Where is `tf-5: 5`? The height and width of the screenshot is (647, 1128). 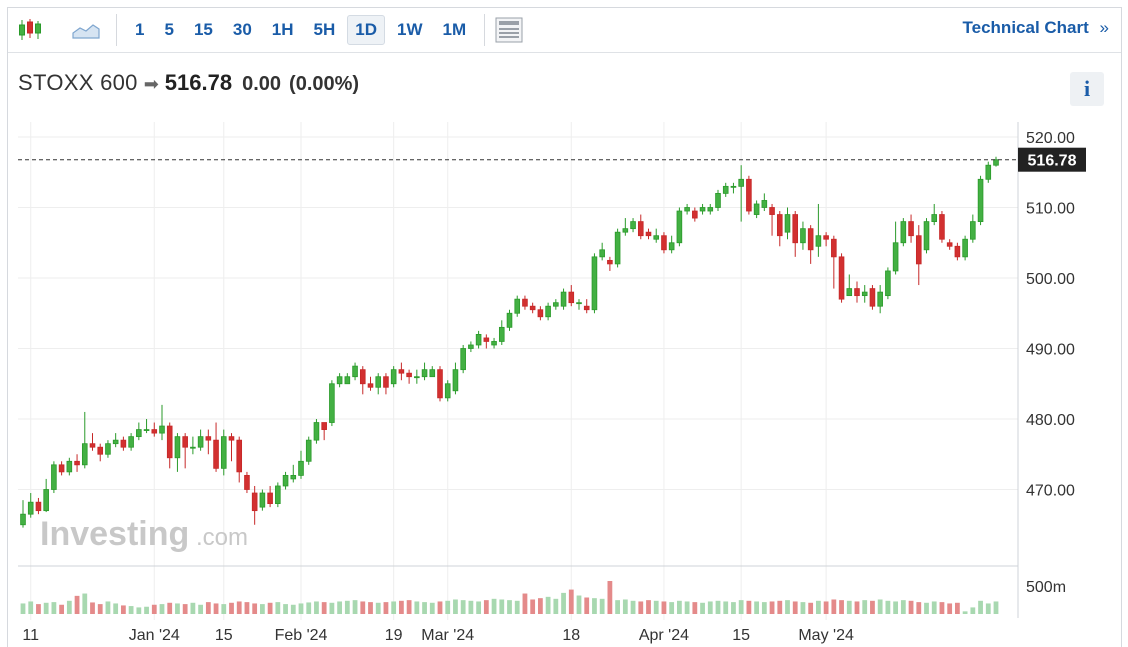
tf-5: 5 is located at coordinates (169, 29).